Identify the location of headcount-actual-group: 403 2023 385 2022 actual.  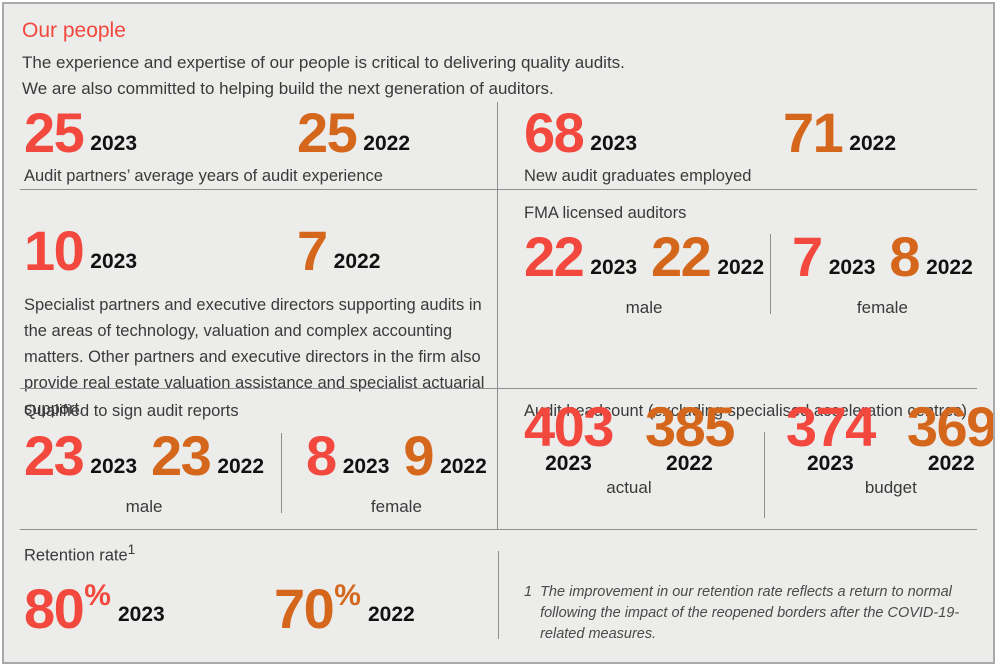
(629, 448).